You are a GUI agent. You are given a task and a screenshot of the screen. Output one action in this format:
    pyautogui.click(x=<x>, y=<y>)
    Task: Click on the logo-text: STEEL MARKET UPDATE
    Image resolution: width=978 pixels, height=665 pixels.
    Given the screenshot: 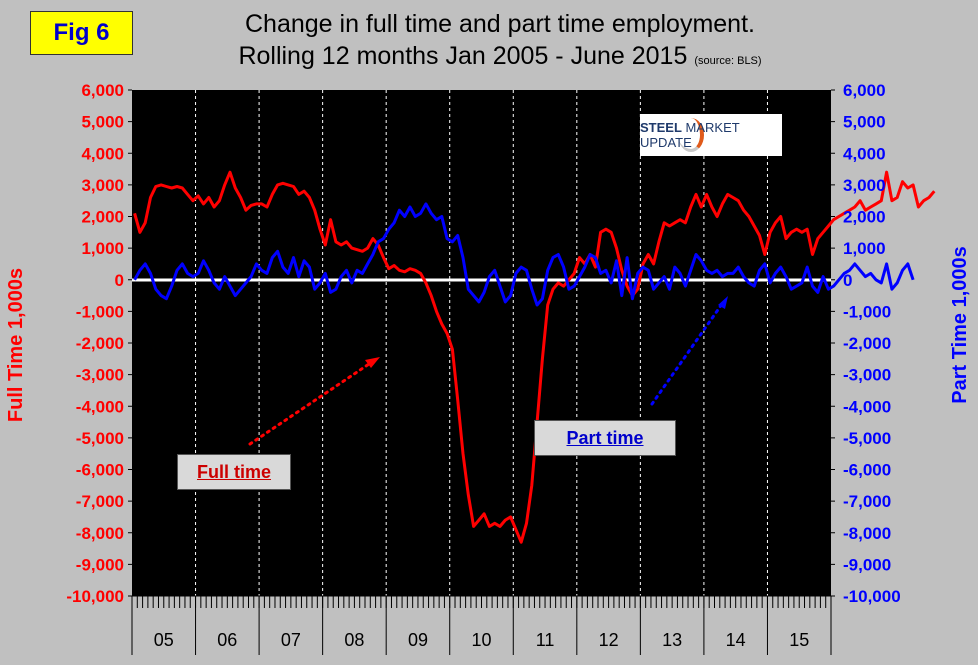 What is the action you would take?
    pyautogui.click(x=711, y=135)
    